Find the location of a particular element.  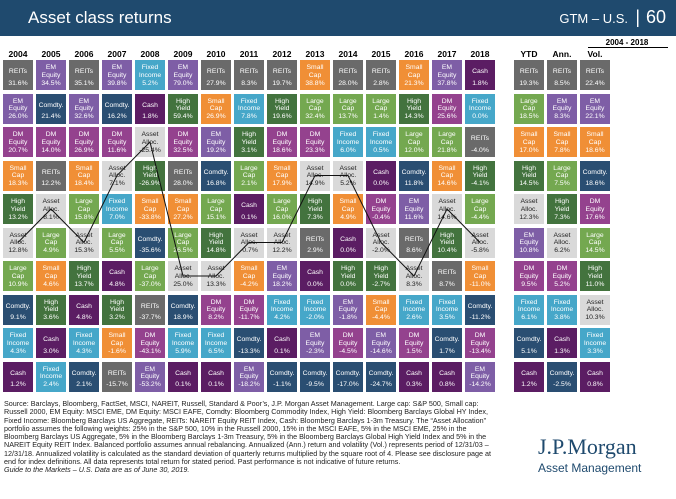

cell-value-label: 3.1% is located at coordinates (249, 150).